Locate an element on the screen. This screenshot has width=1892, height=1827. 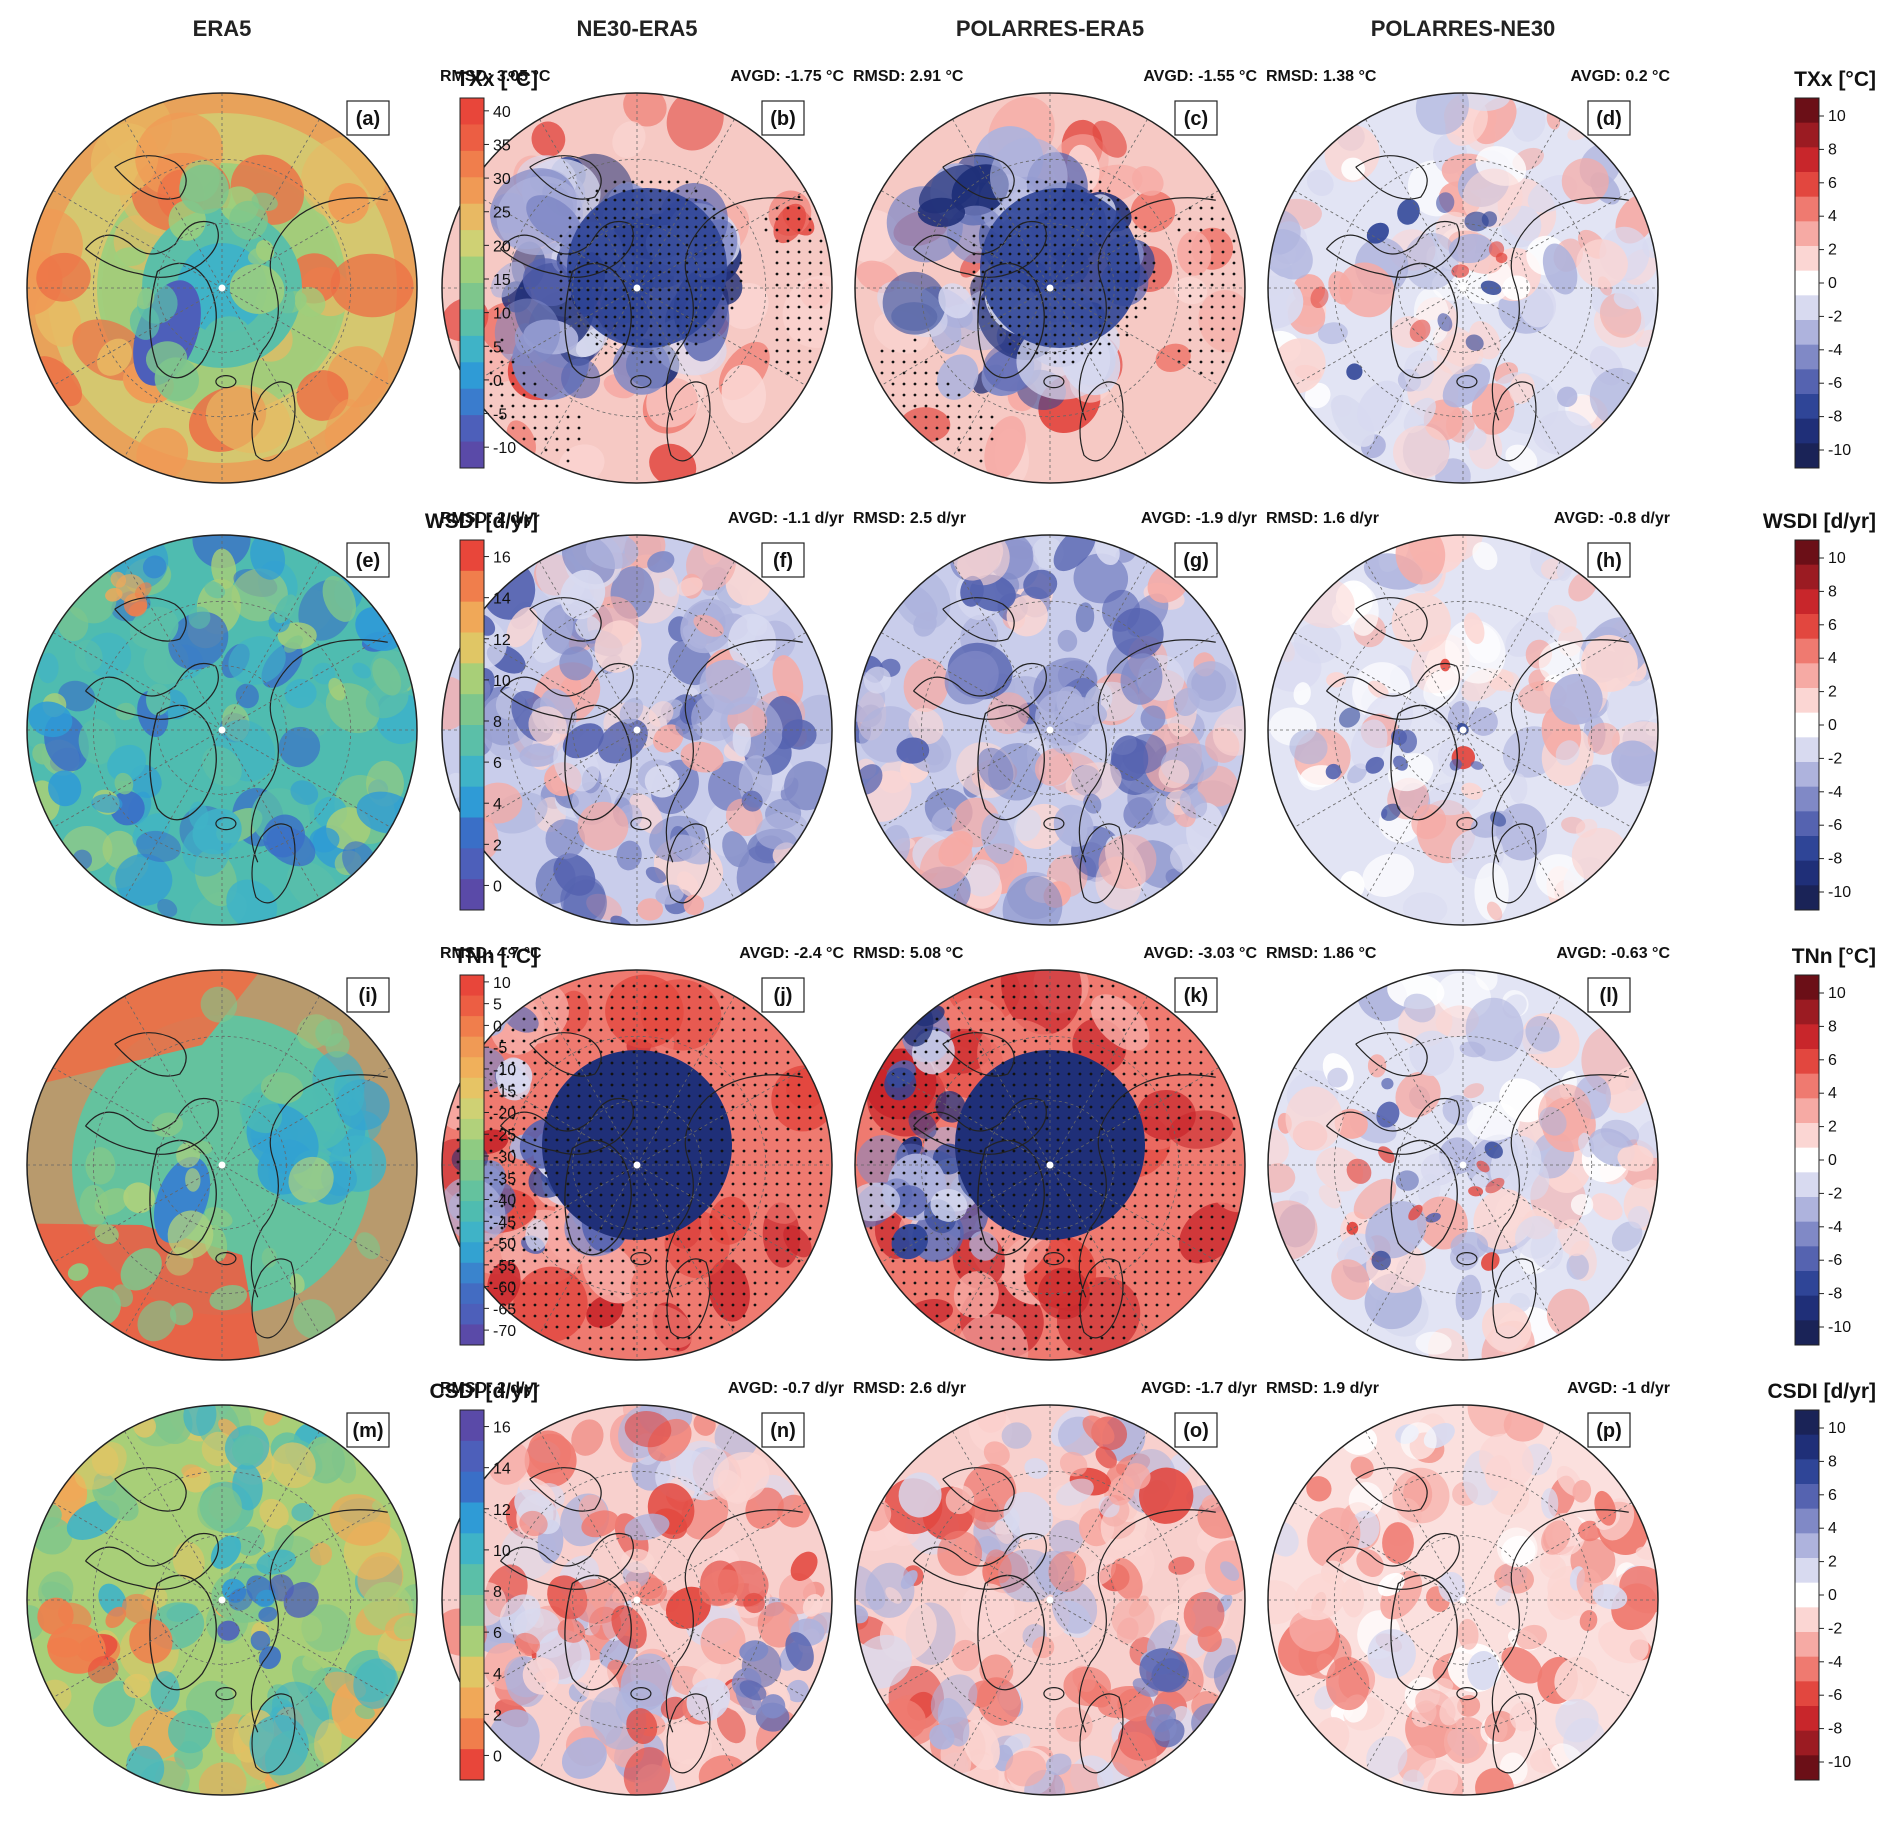
svg-text: 15 is located at coordinates (502, 280).